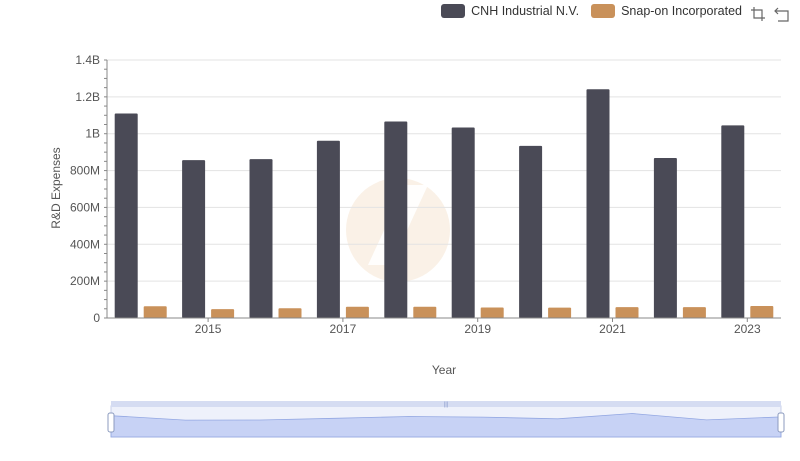  I want to click on bar-cnh-2022, so click(665, 238).